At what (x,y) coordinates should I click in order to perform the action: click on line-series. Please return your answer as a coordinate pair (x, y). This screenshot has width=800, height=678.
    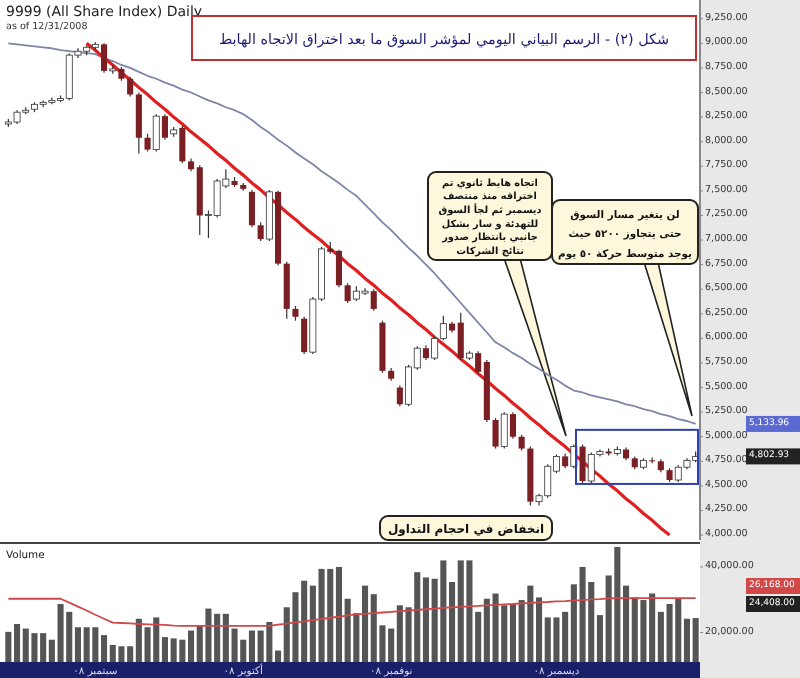
    Looking at the image, I should click on (352, 612).